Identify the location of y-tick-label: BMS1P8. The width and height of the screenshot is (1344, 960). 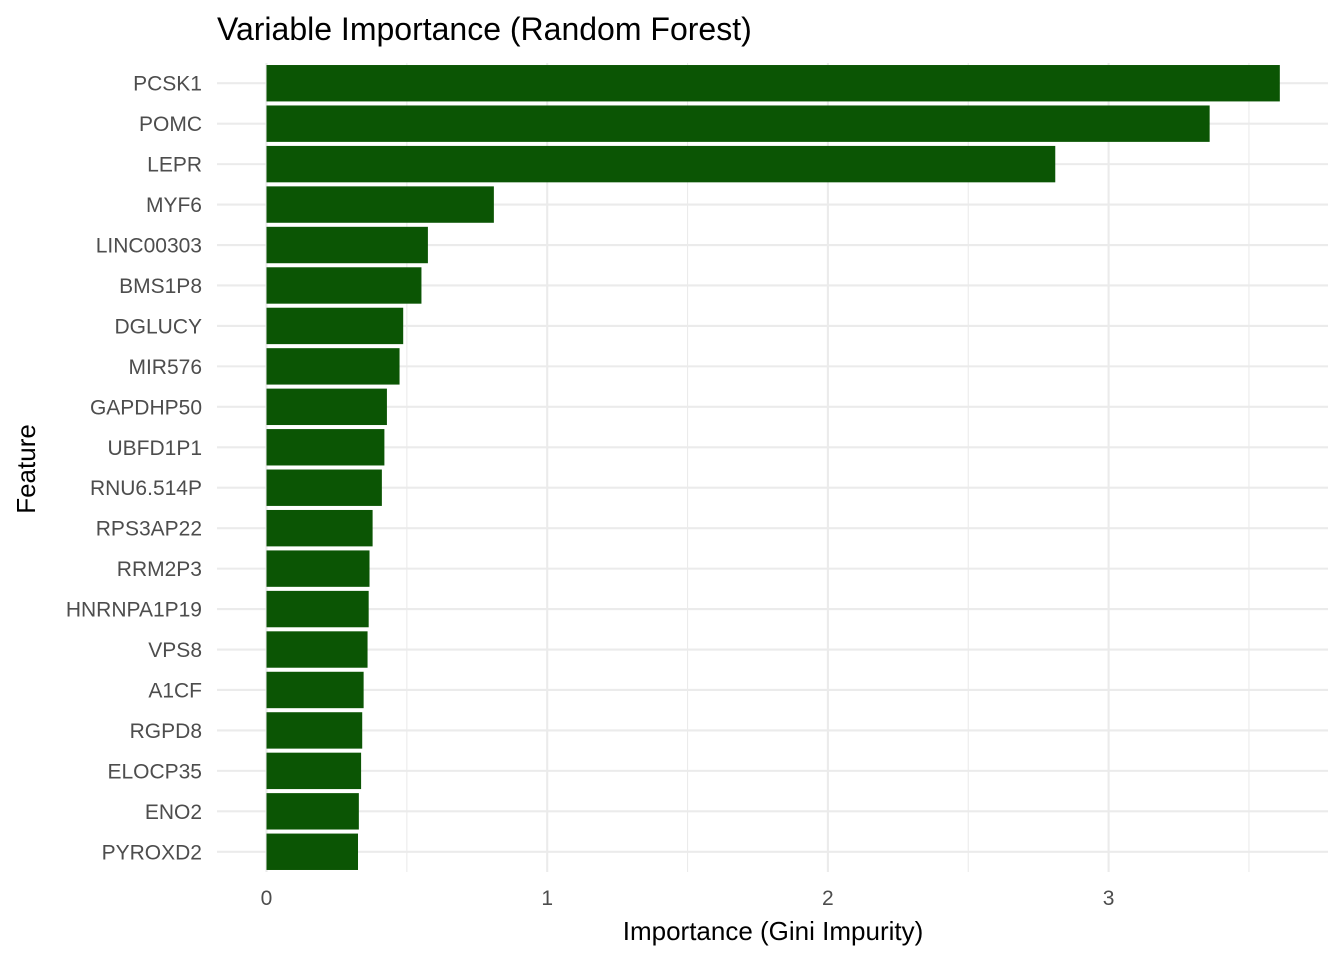
(160, 286).